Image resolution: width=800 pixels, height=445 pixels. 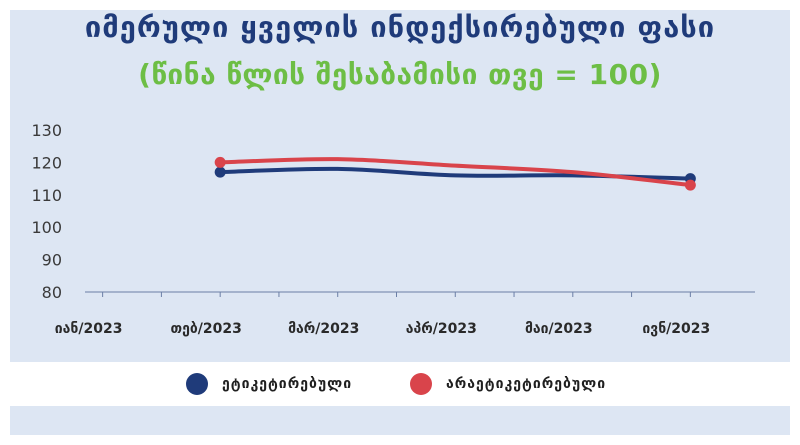 I want to click on data-point-labeled, so click(x=220, y=172).